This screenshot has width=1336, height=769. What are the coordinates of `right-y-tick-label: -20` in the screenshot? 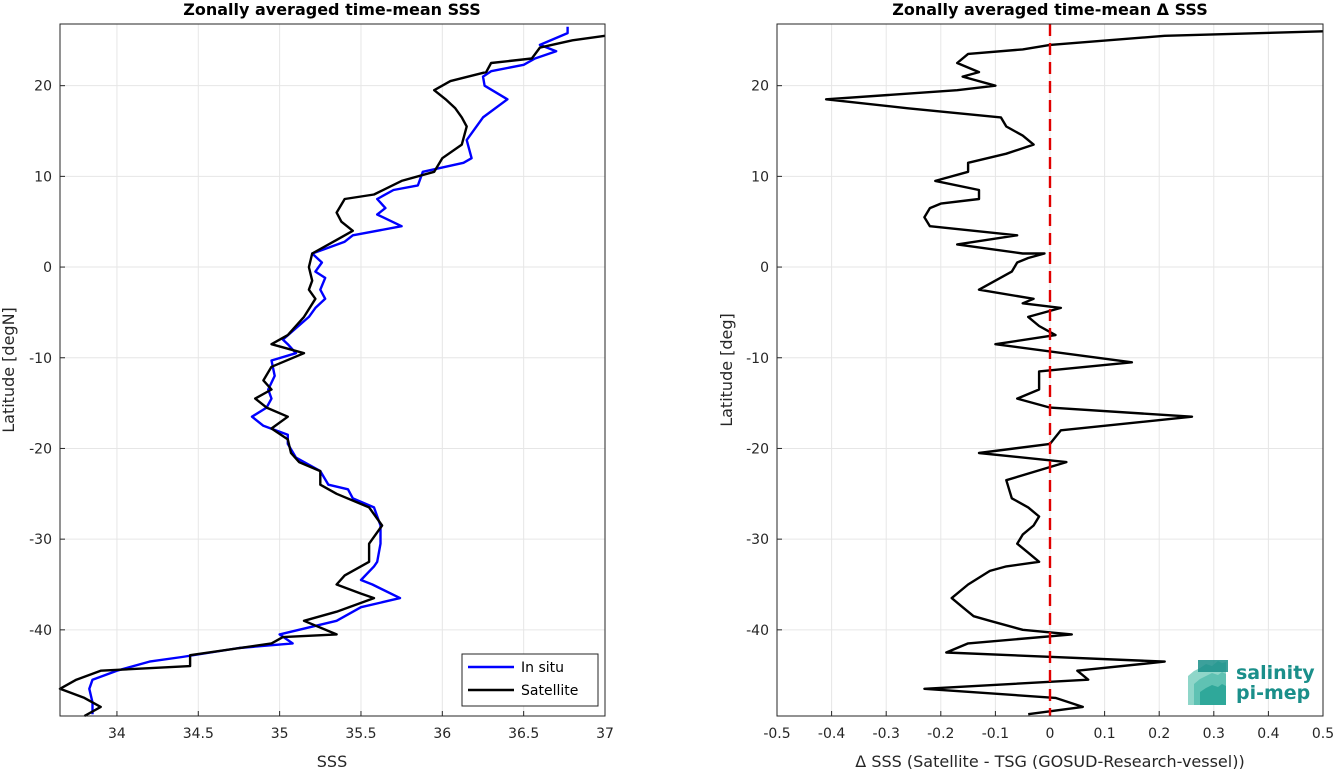 It's located at (757, 449).